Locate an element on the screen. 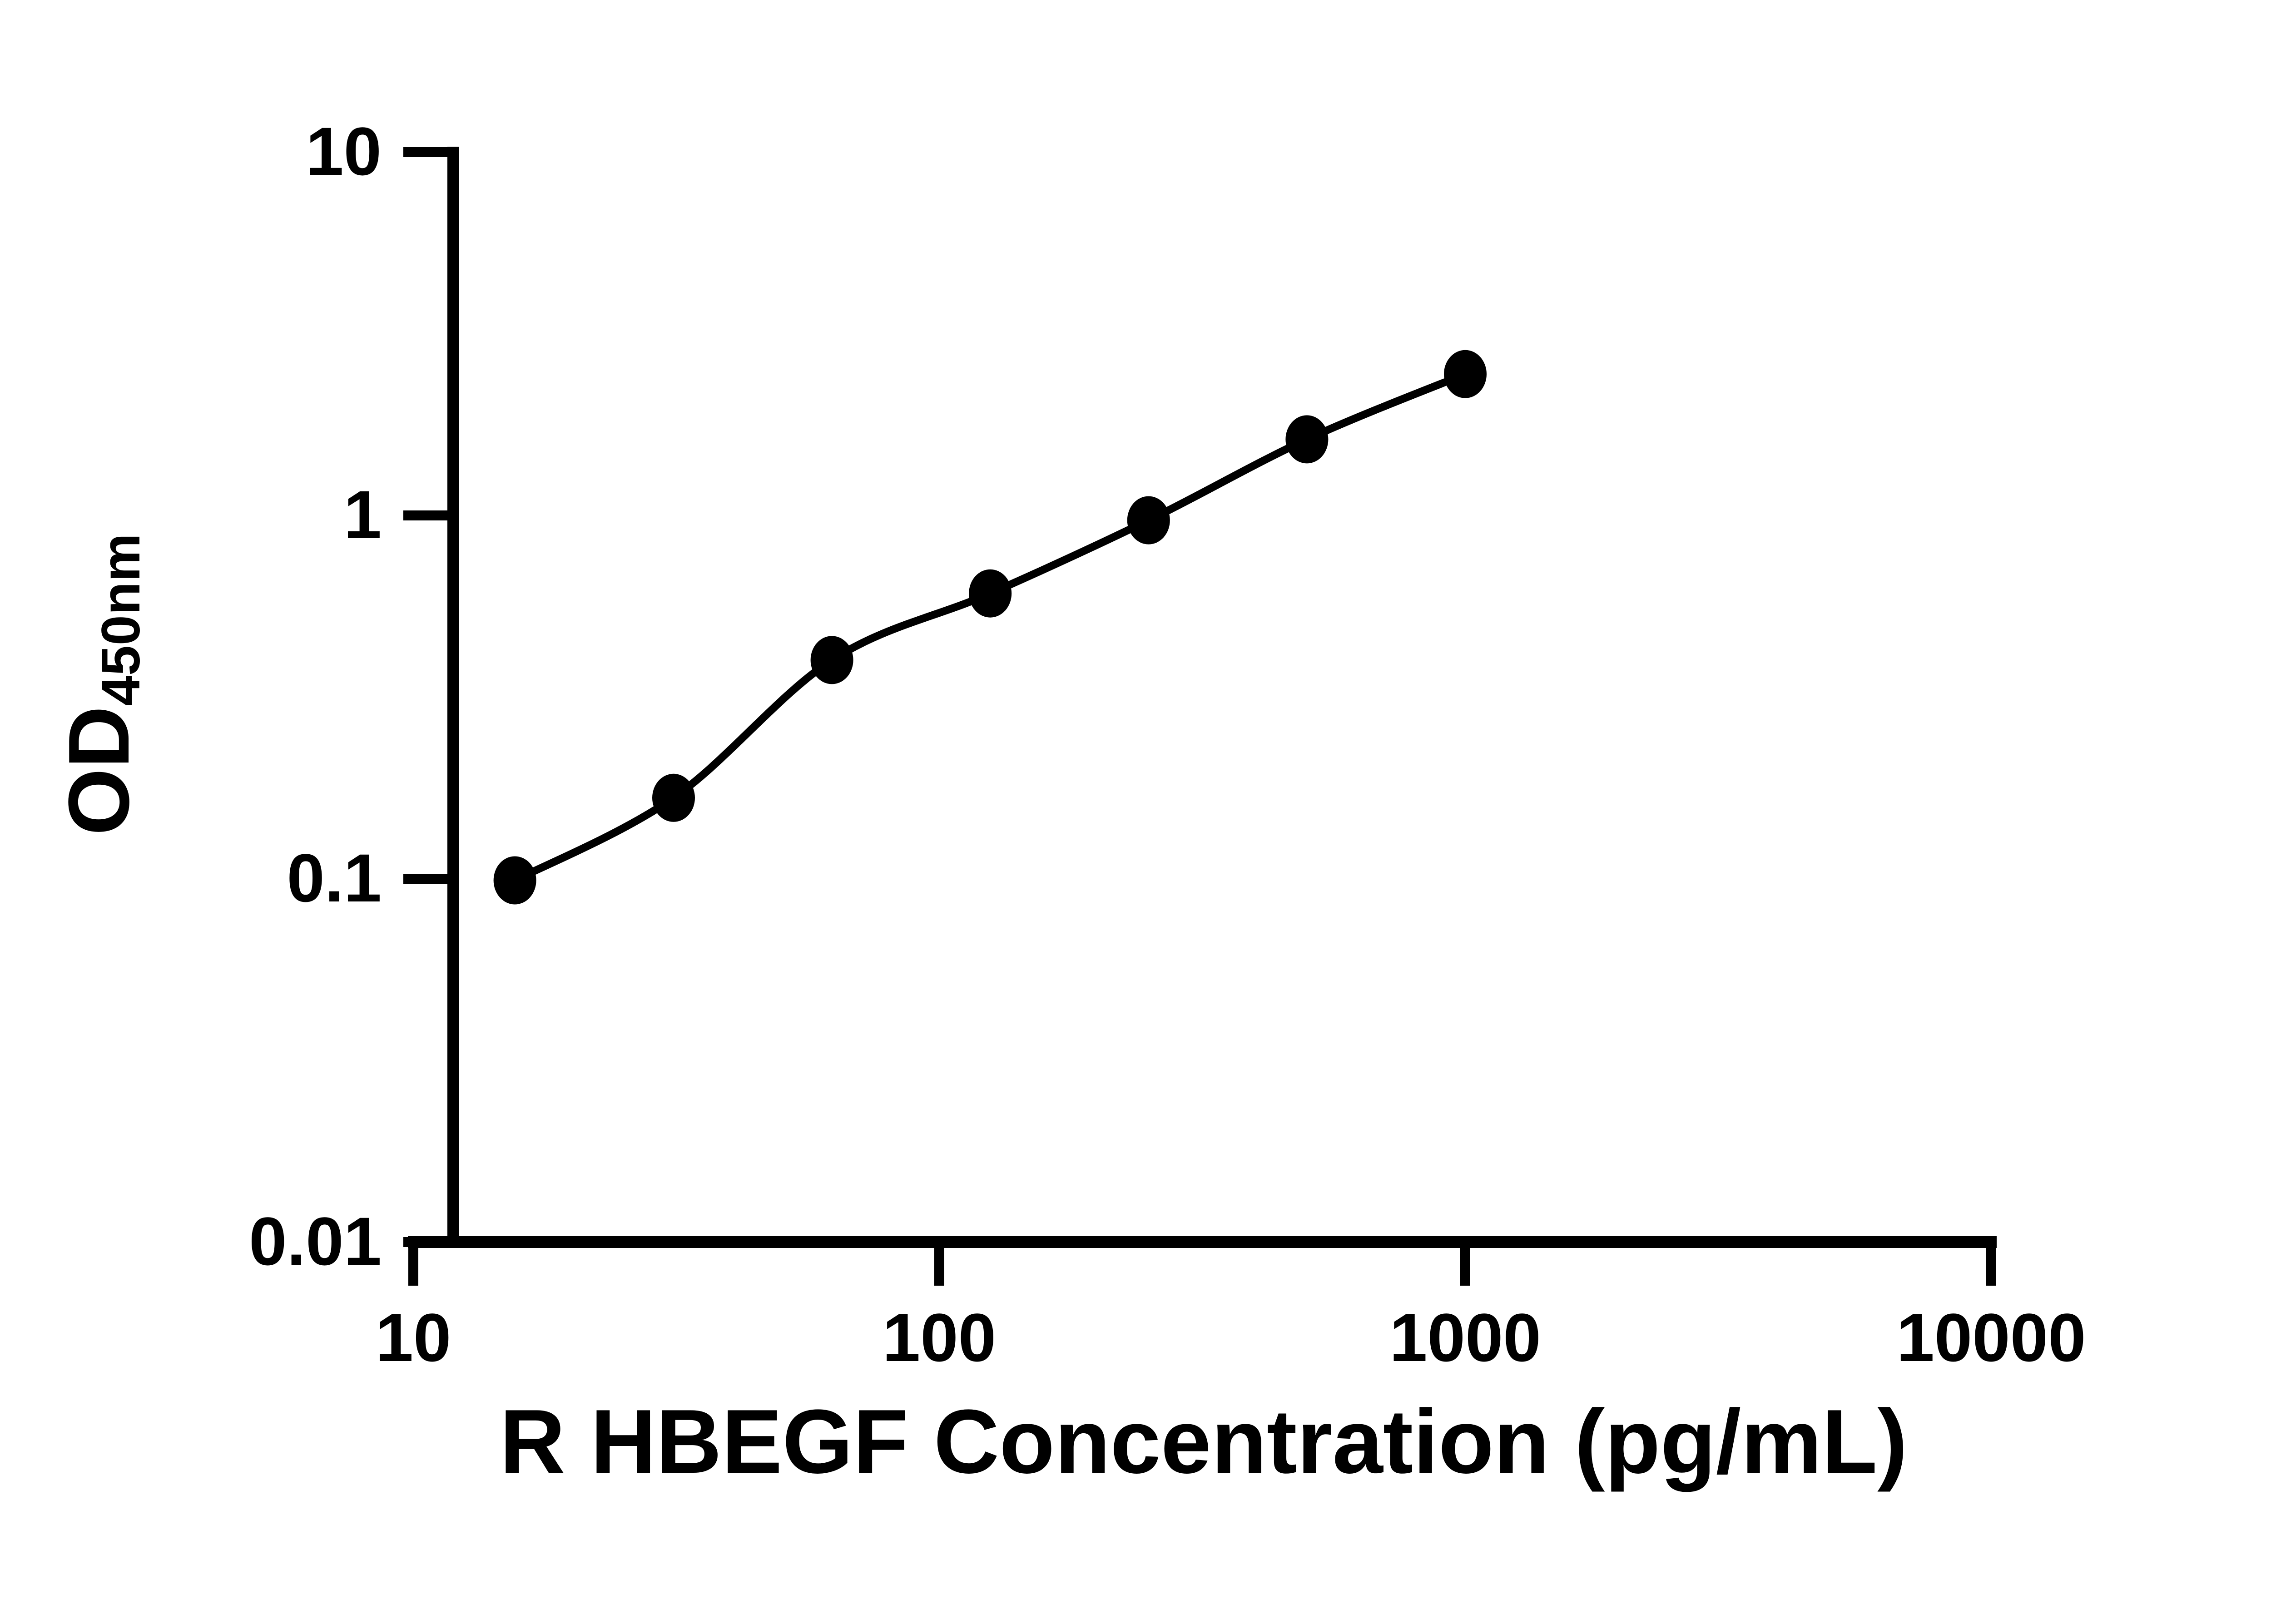  y-axis-line is located at coordinates (453, 697).